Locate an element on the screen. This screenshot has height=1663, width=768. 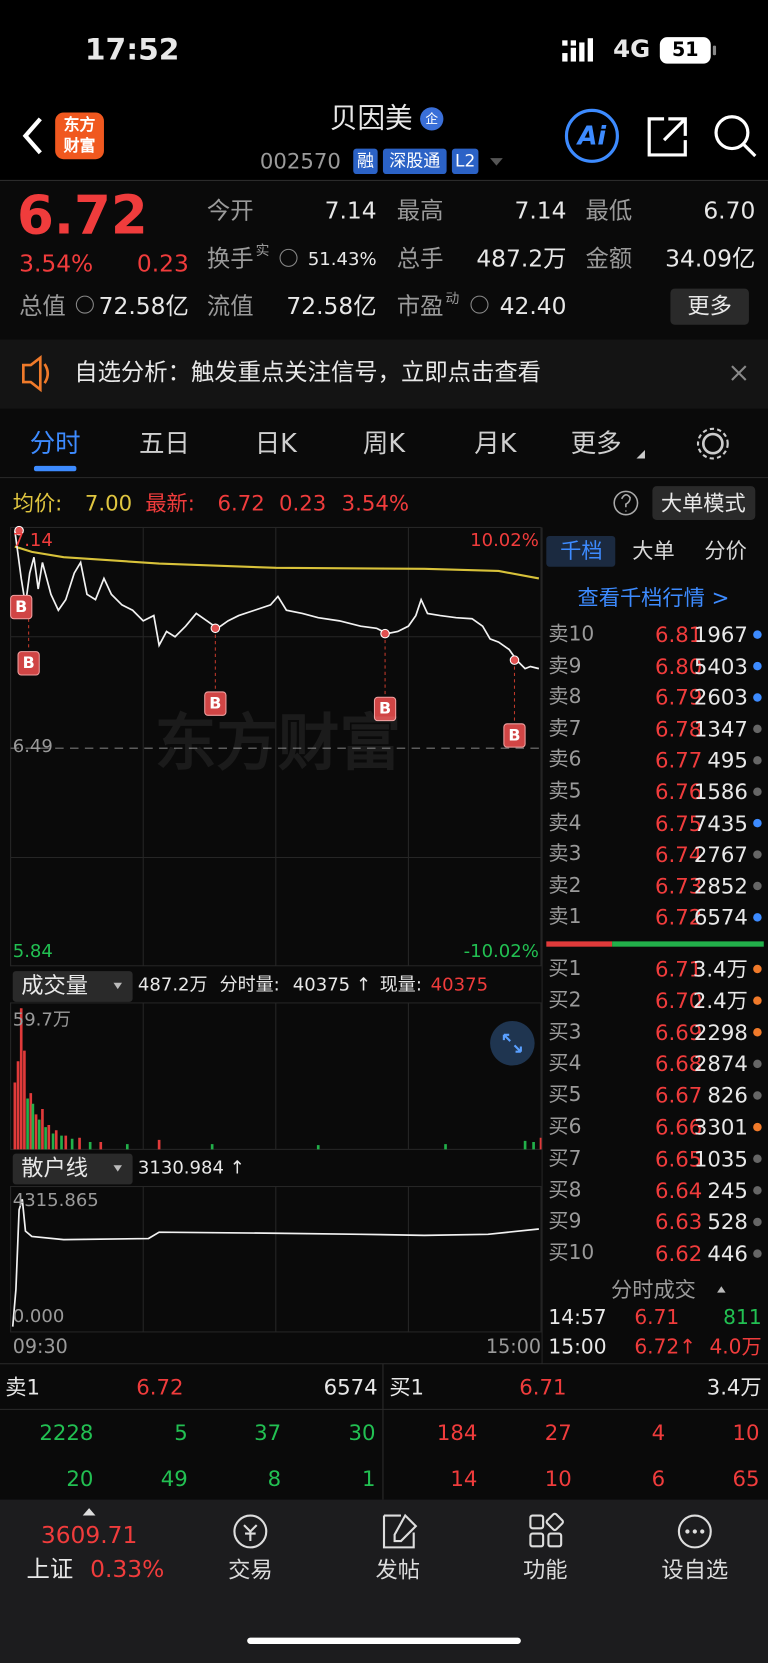
mode-button is located at coordinates (704, 503).